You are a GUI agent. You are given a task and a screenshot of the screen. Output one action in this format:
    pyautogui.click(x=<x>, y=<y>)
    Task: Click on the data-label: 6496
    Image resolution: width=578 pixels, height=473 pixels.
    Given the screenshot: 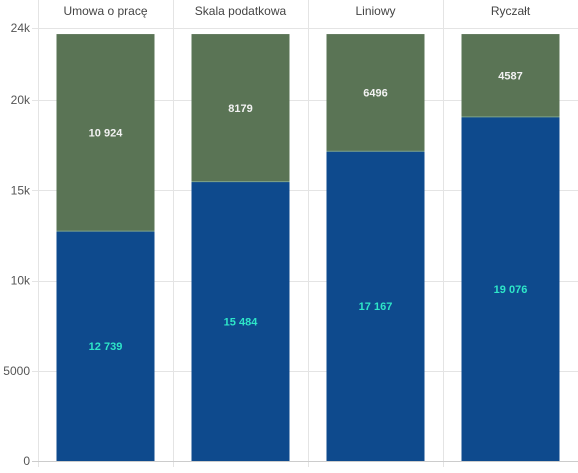 What is the action you would take?
    pyautogui.click(x=375, y=94)
    